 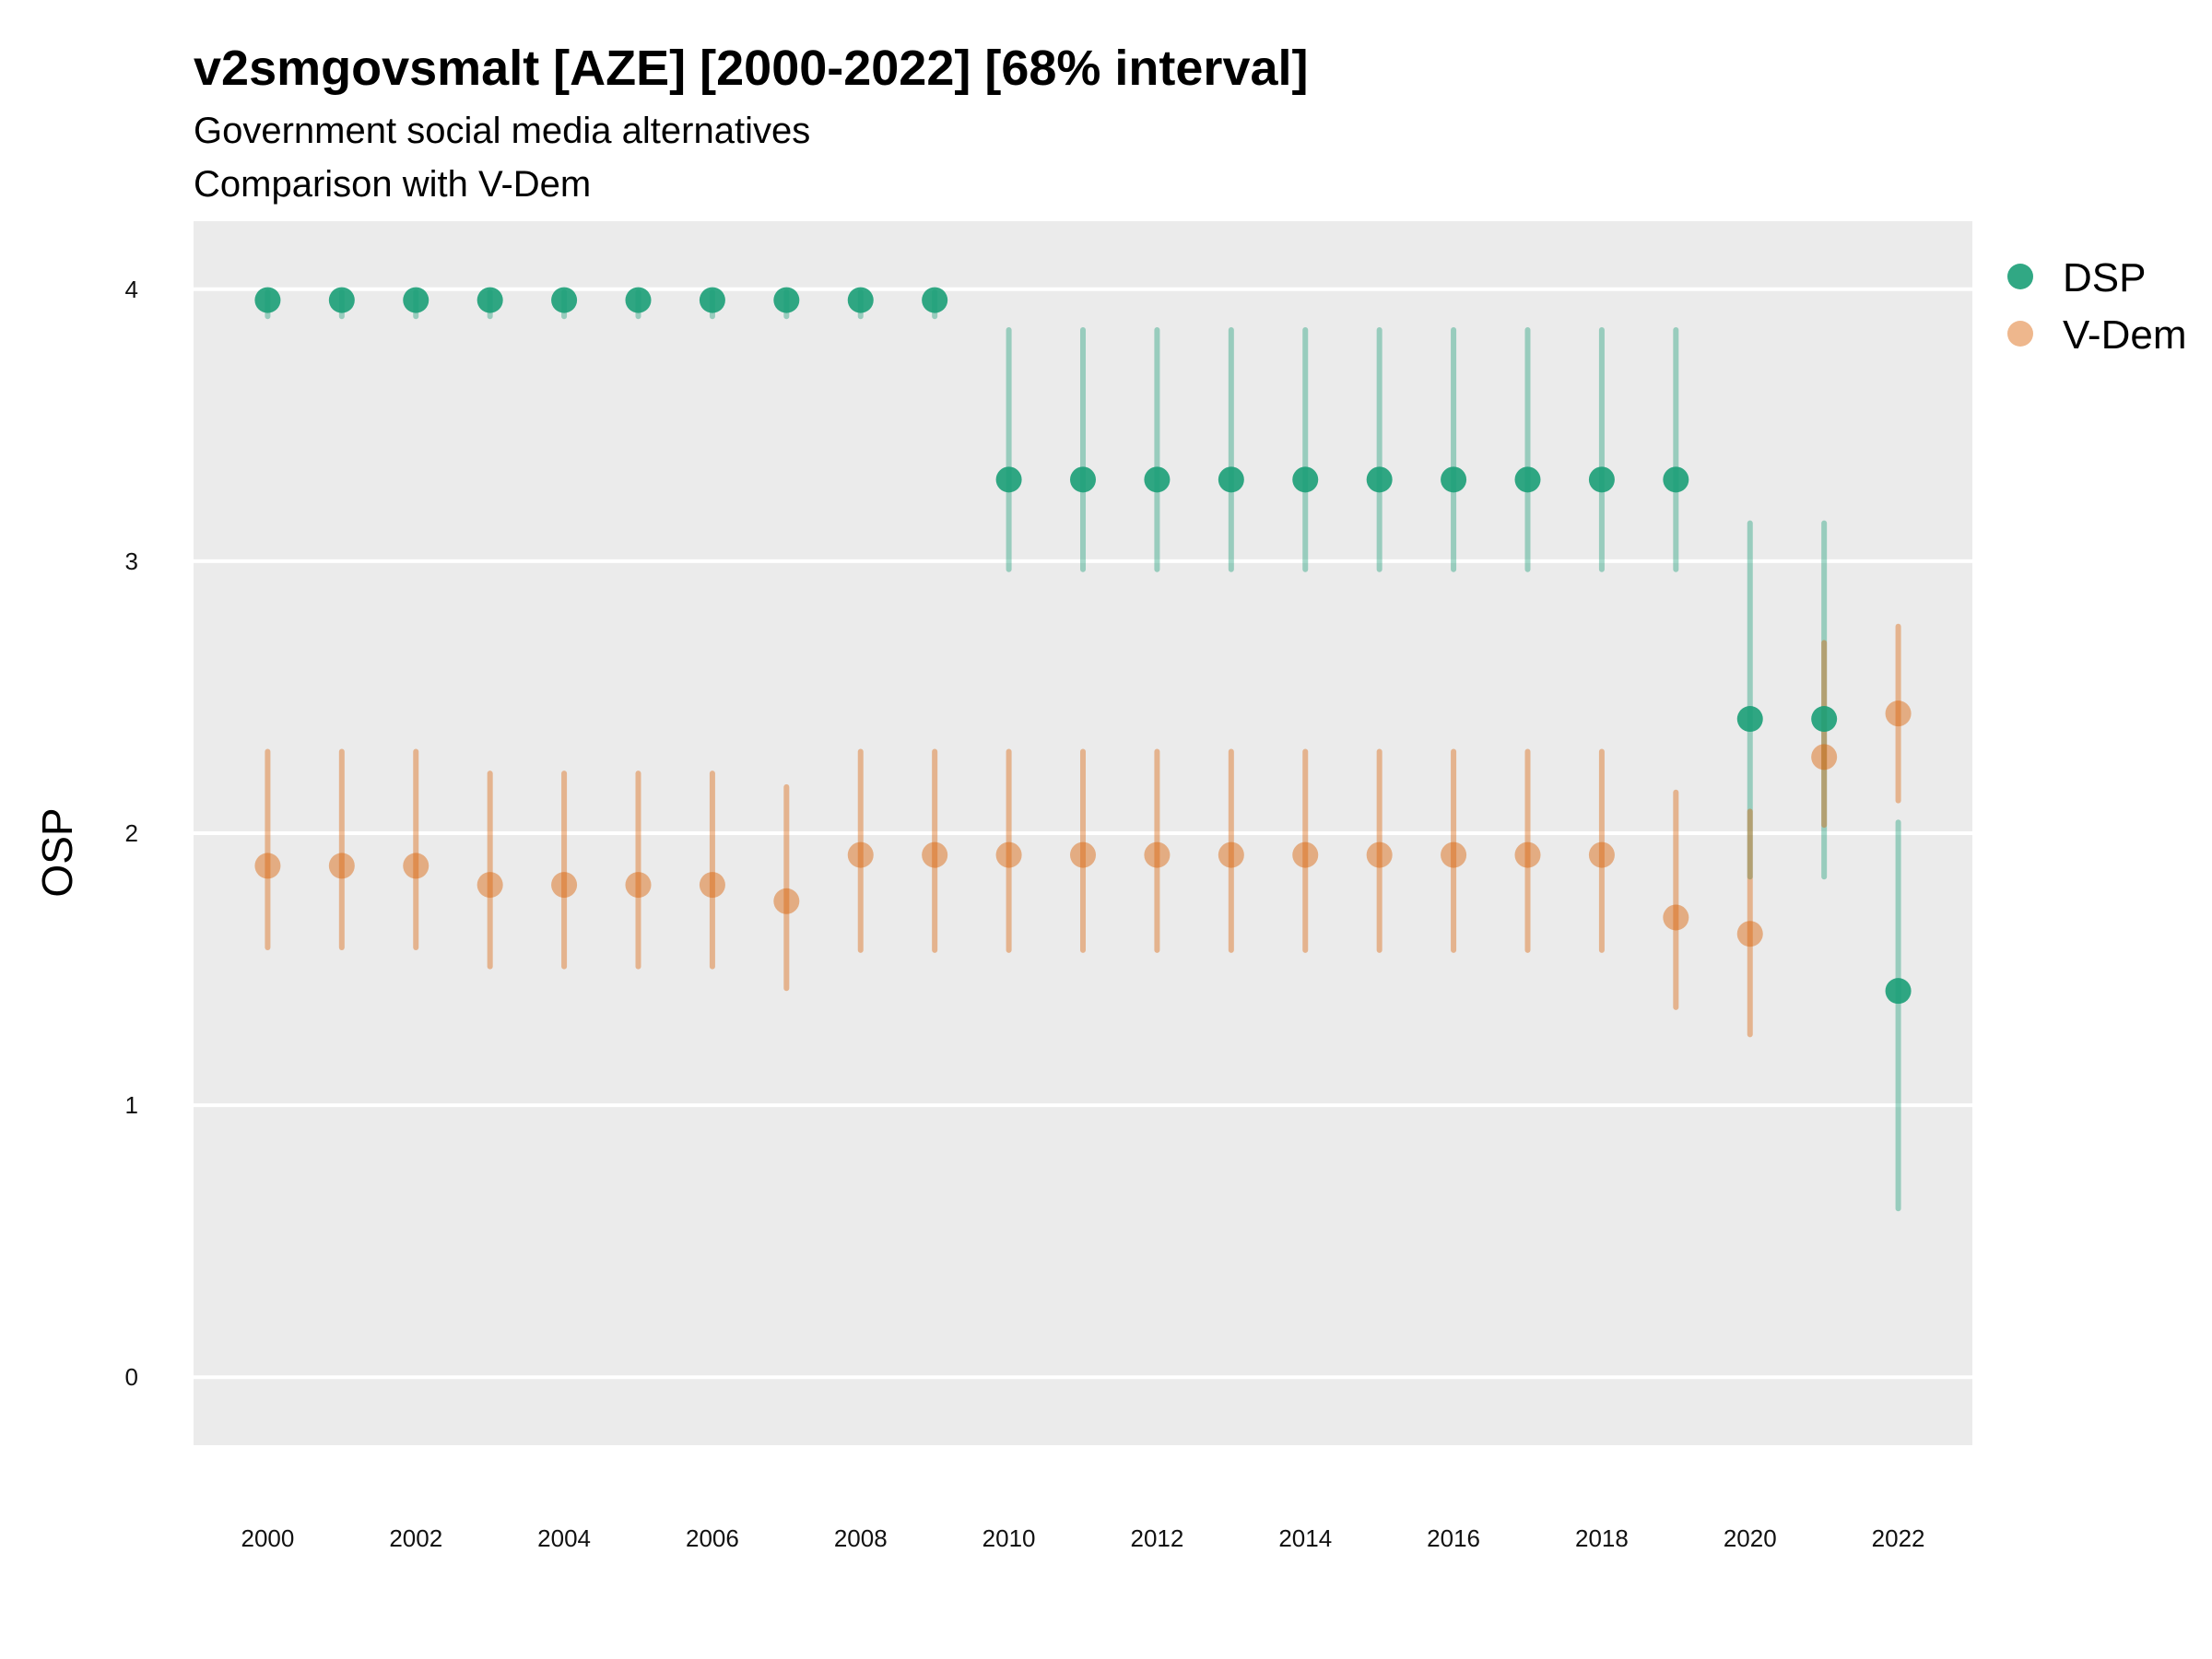 I want to click on point-vdem-2016, so click(x=1454, y=854).